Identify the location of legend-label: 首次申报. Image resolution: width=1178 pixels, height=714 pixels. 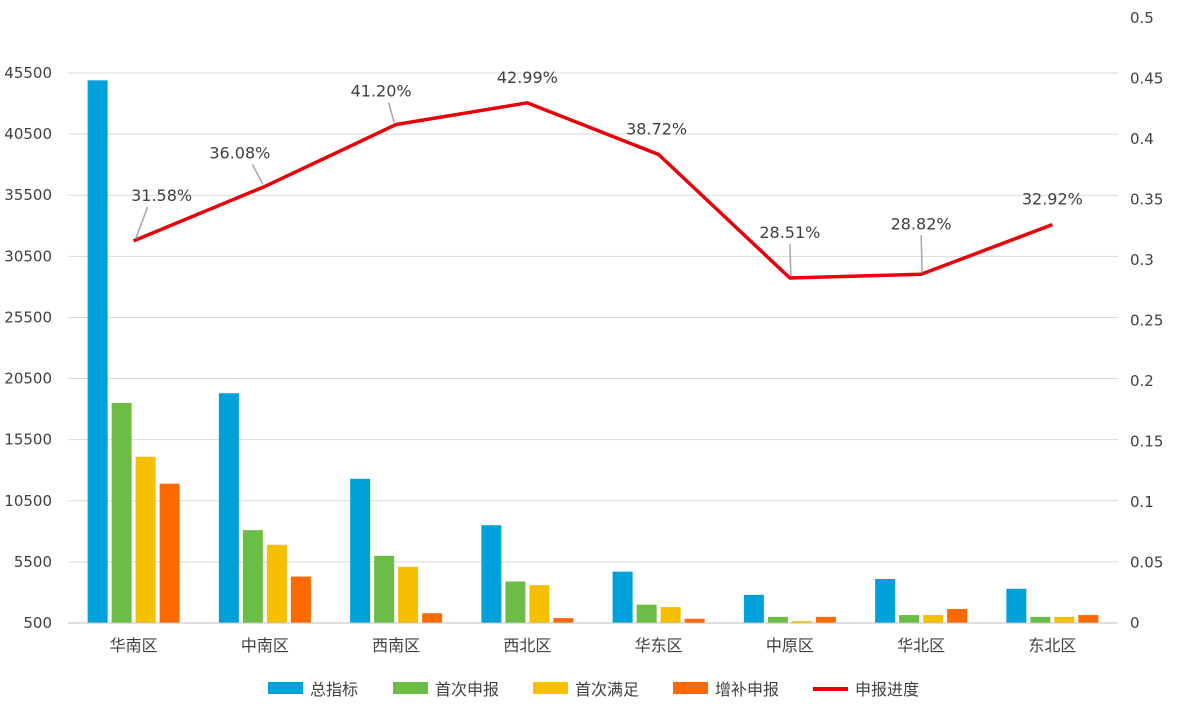
(467, 689).